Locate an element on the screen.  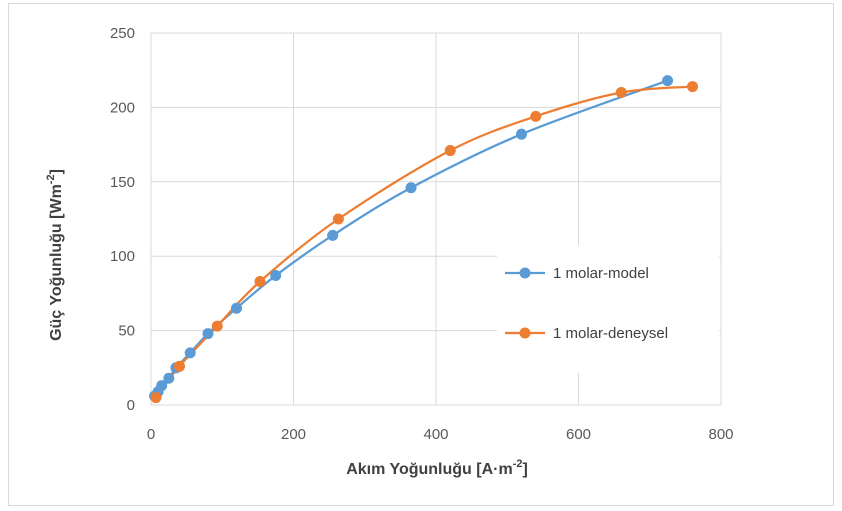
x-tick-label: 0 is located at coordinates (151, 434).